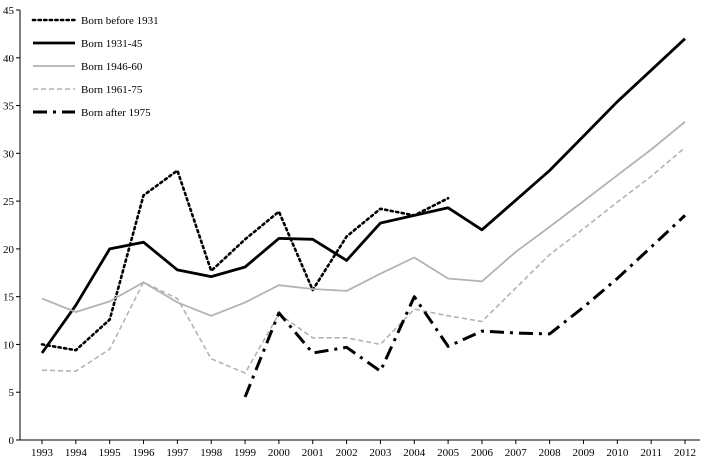  Describe the element at coordinates (516, 453) in the screenshot. I see `x-tick-label-2007: 2007` at that location.